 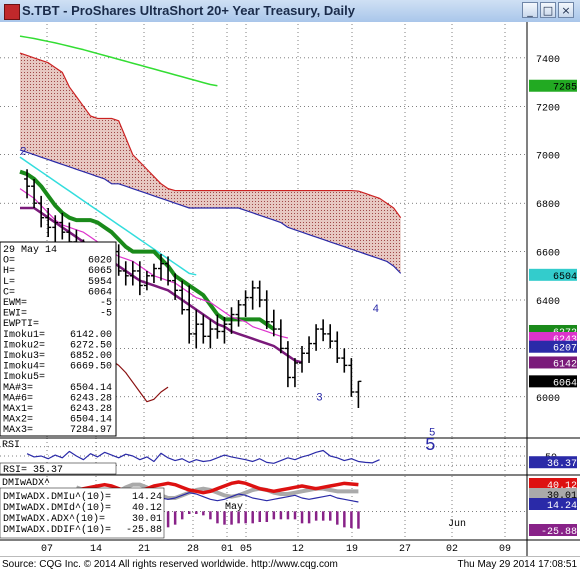 What do you see at coordinates (562, 464) in the screenshot?
I see `rsi-badge: 36.37` at bounding box center [562, 464].